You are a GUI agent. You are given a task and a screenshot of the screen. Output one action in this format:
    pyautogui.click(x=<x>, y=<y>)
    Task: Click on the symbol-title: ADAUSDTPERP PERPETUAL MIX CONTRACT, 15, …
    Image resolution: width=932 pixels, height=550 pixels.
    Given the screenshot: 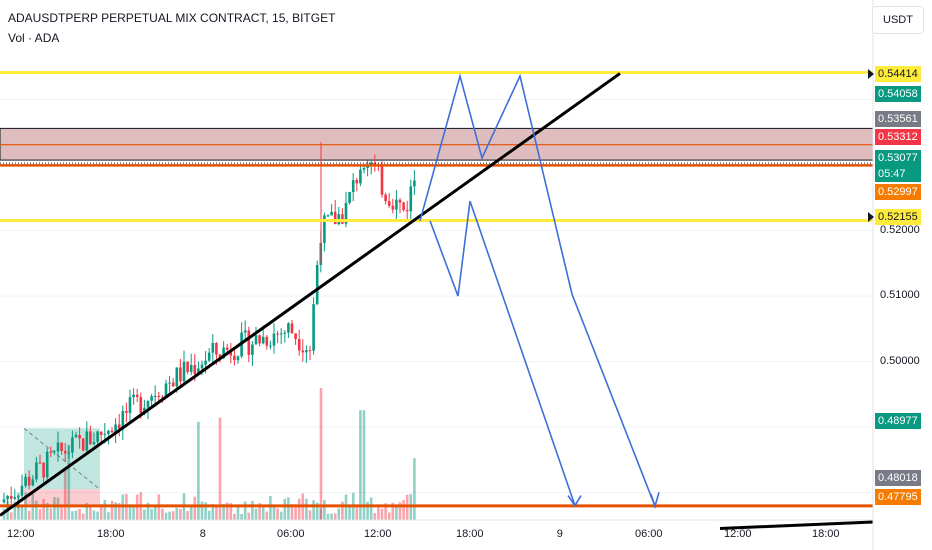 What is the action you would take?
    pyautogui.click(x=172, y=18)
    